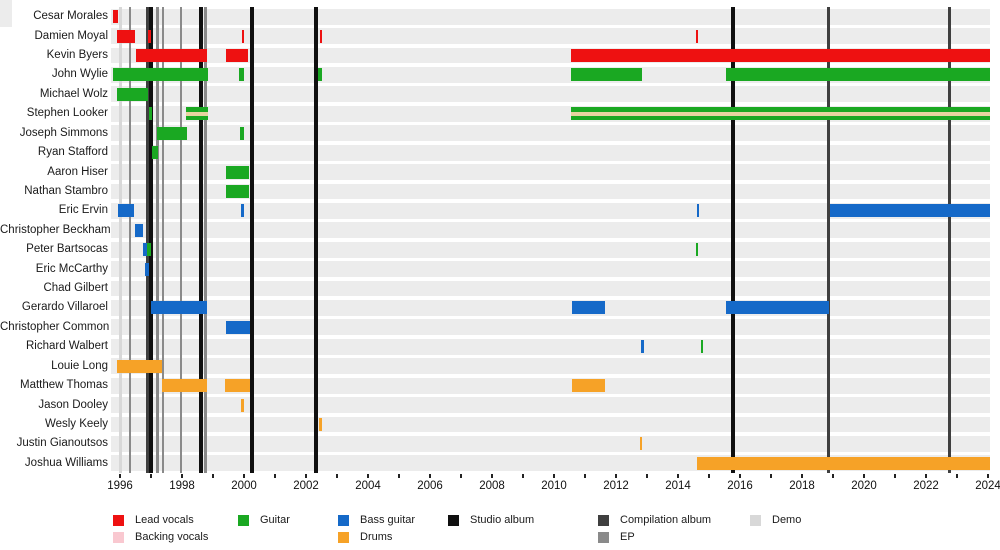  Describe the element at coordinates (120, 486) in the screenshot. I see `axis-tick-label: 1996` at that location.